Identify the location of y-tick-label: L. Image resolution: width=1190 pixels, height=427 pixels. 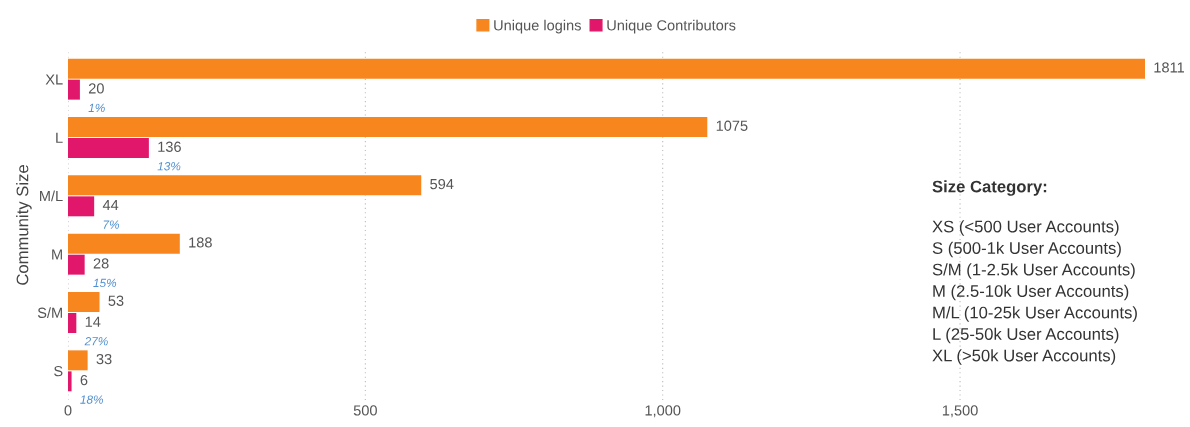
(59, 137).